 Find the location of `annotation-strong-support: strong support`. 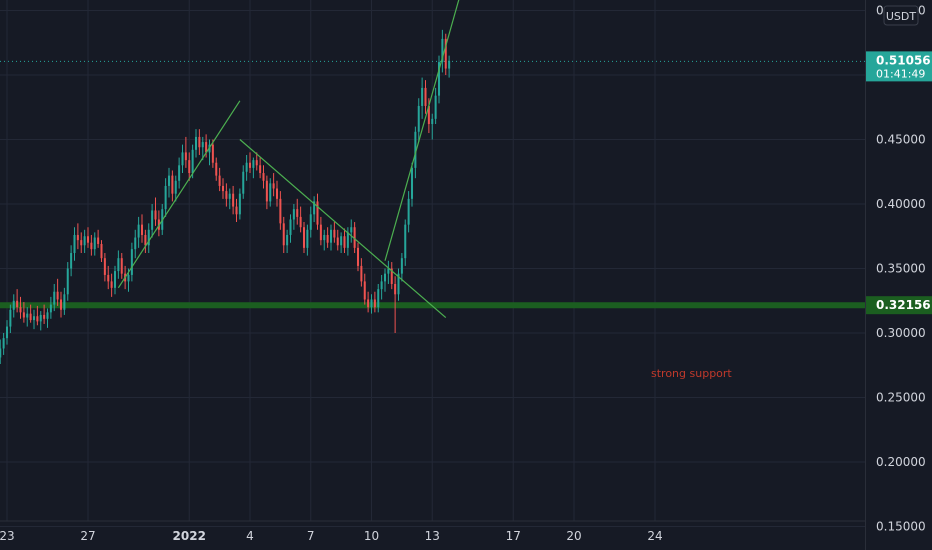

annotation-strong-support: strong support is located at coordinates (691, 373).